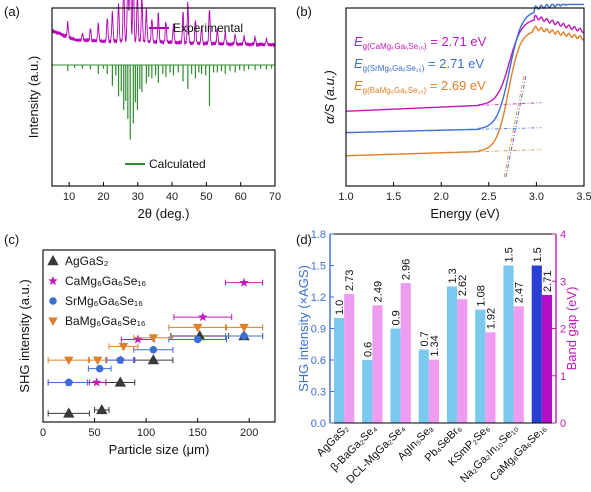 Image resolution: width=591 pixels, height=492 pixels. What do you see at coordinates (488, 197) in the screenshot?
I see `x-tick-label: 2.5` at bounding box center [488, 197].